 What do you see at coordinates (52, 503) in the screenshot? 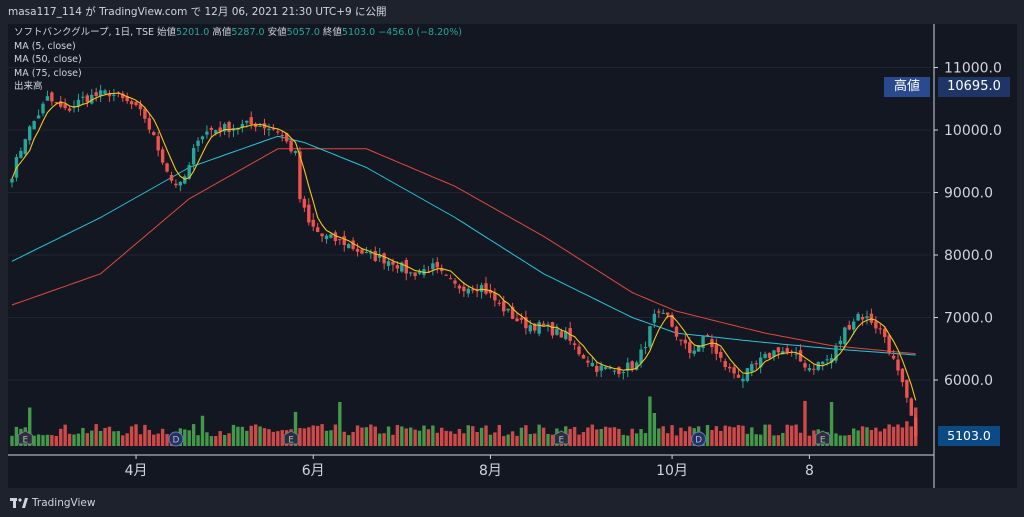
I see `tradingview-brand: TradingView` at bounding box center [52, 503].